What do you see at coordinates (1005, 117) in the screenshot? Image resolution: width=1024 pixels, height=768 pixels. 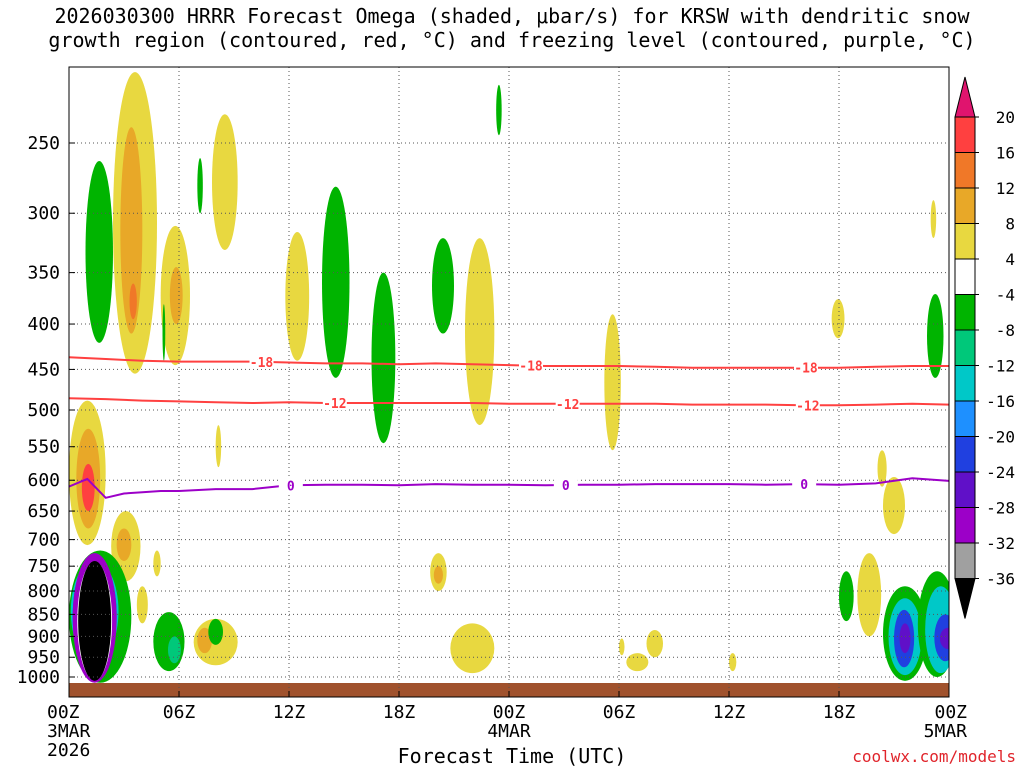 I see `colorbar-label-0: 20` at bounding box center [1005, 117].